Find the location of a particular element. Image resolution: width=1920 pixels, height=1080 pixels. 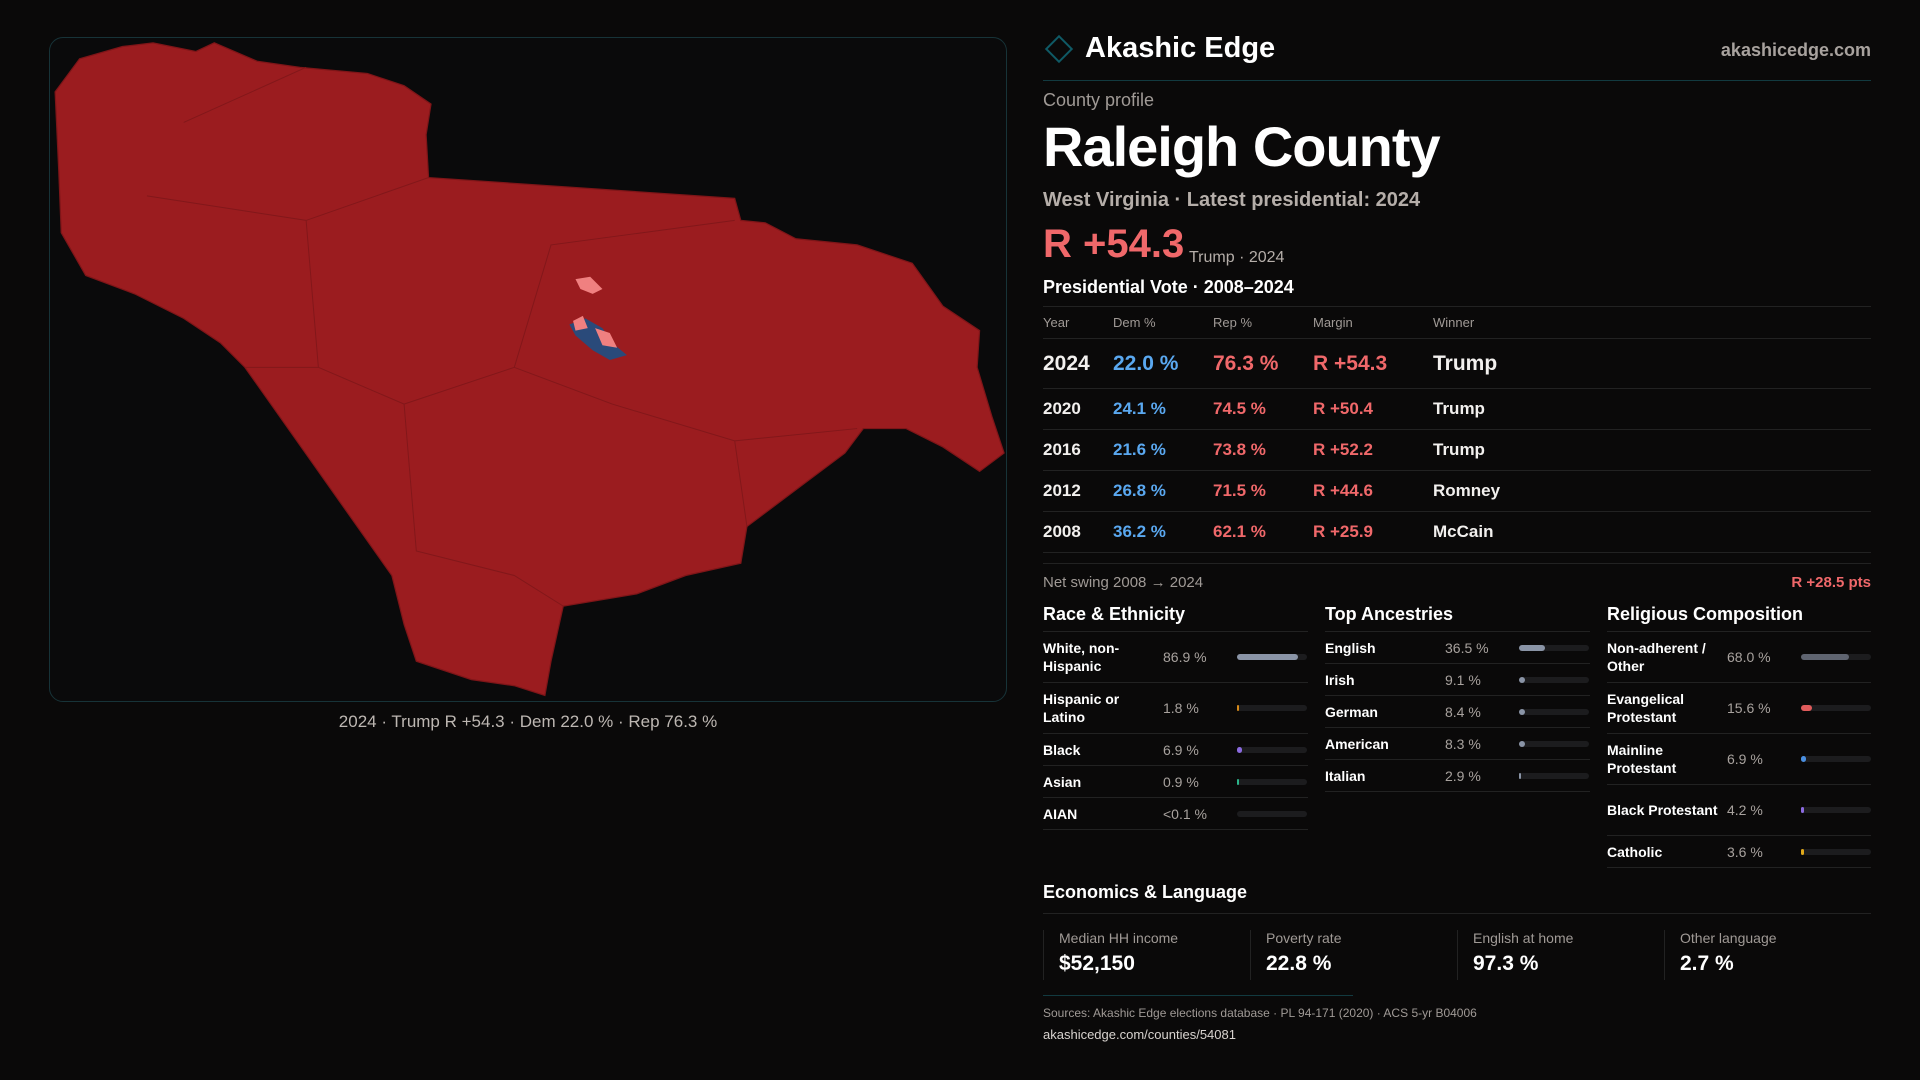

religion-title: Religious Composition is located at coordinates (1739, 617).